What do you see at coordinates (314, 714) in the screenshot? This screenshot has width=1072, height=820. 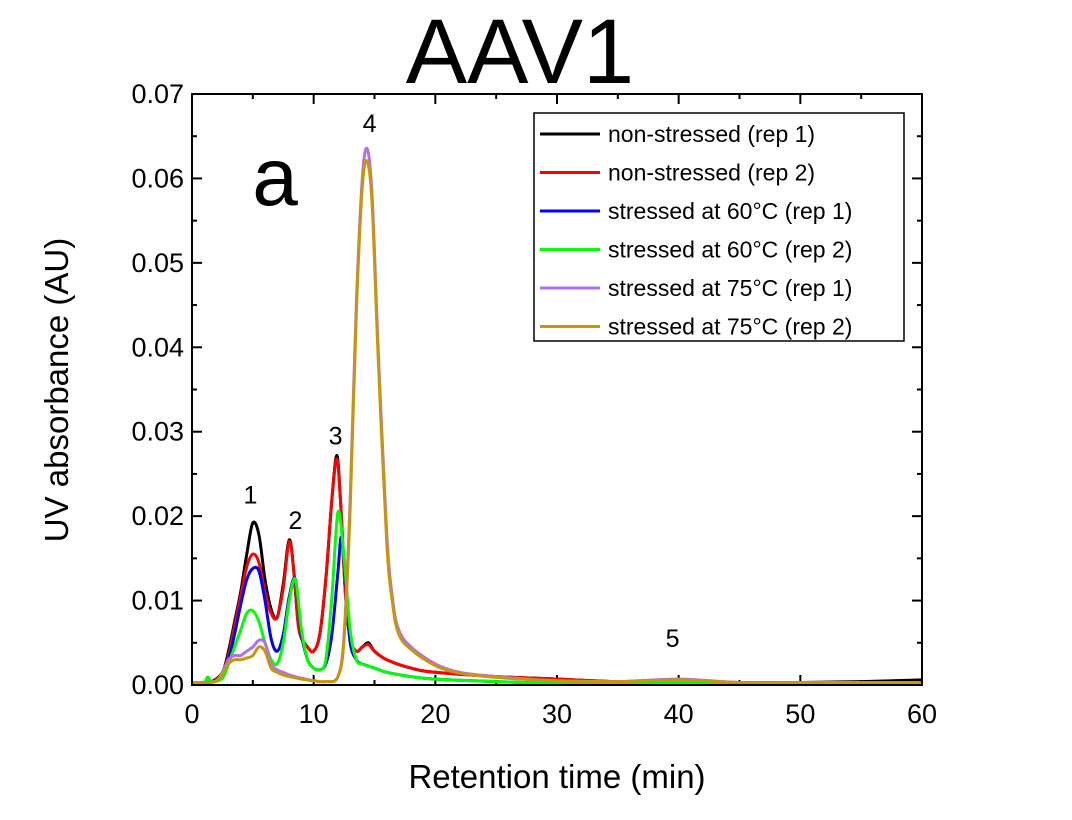 I see `x-tick-label: 10` at bounding box center [314, 714].